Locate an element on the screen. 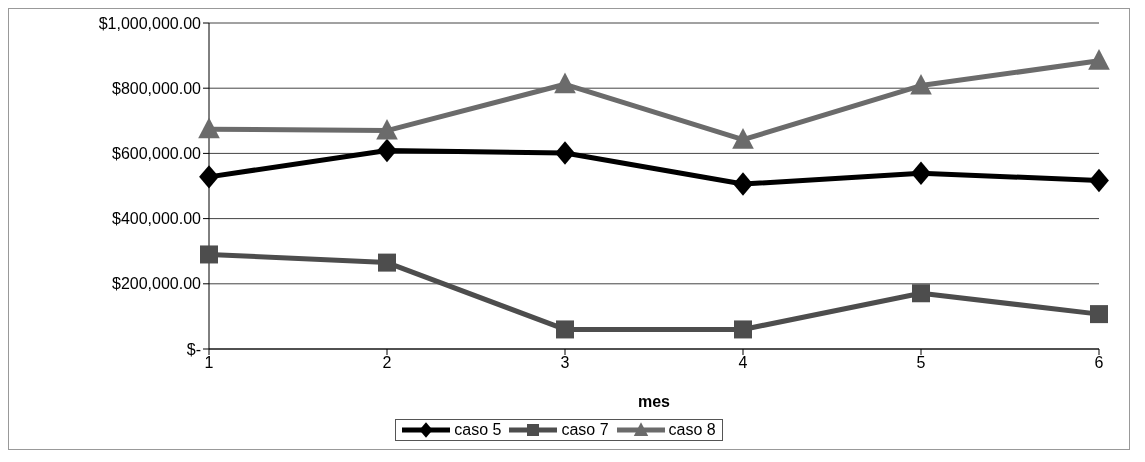  legend-label: caso 8 is located at coordinates (692, 430).